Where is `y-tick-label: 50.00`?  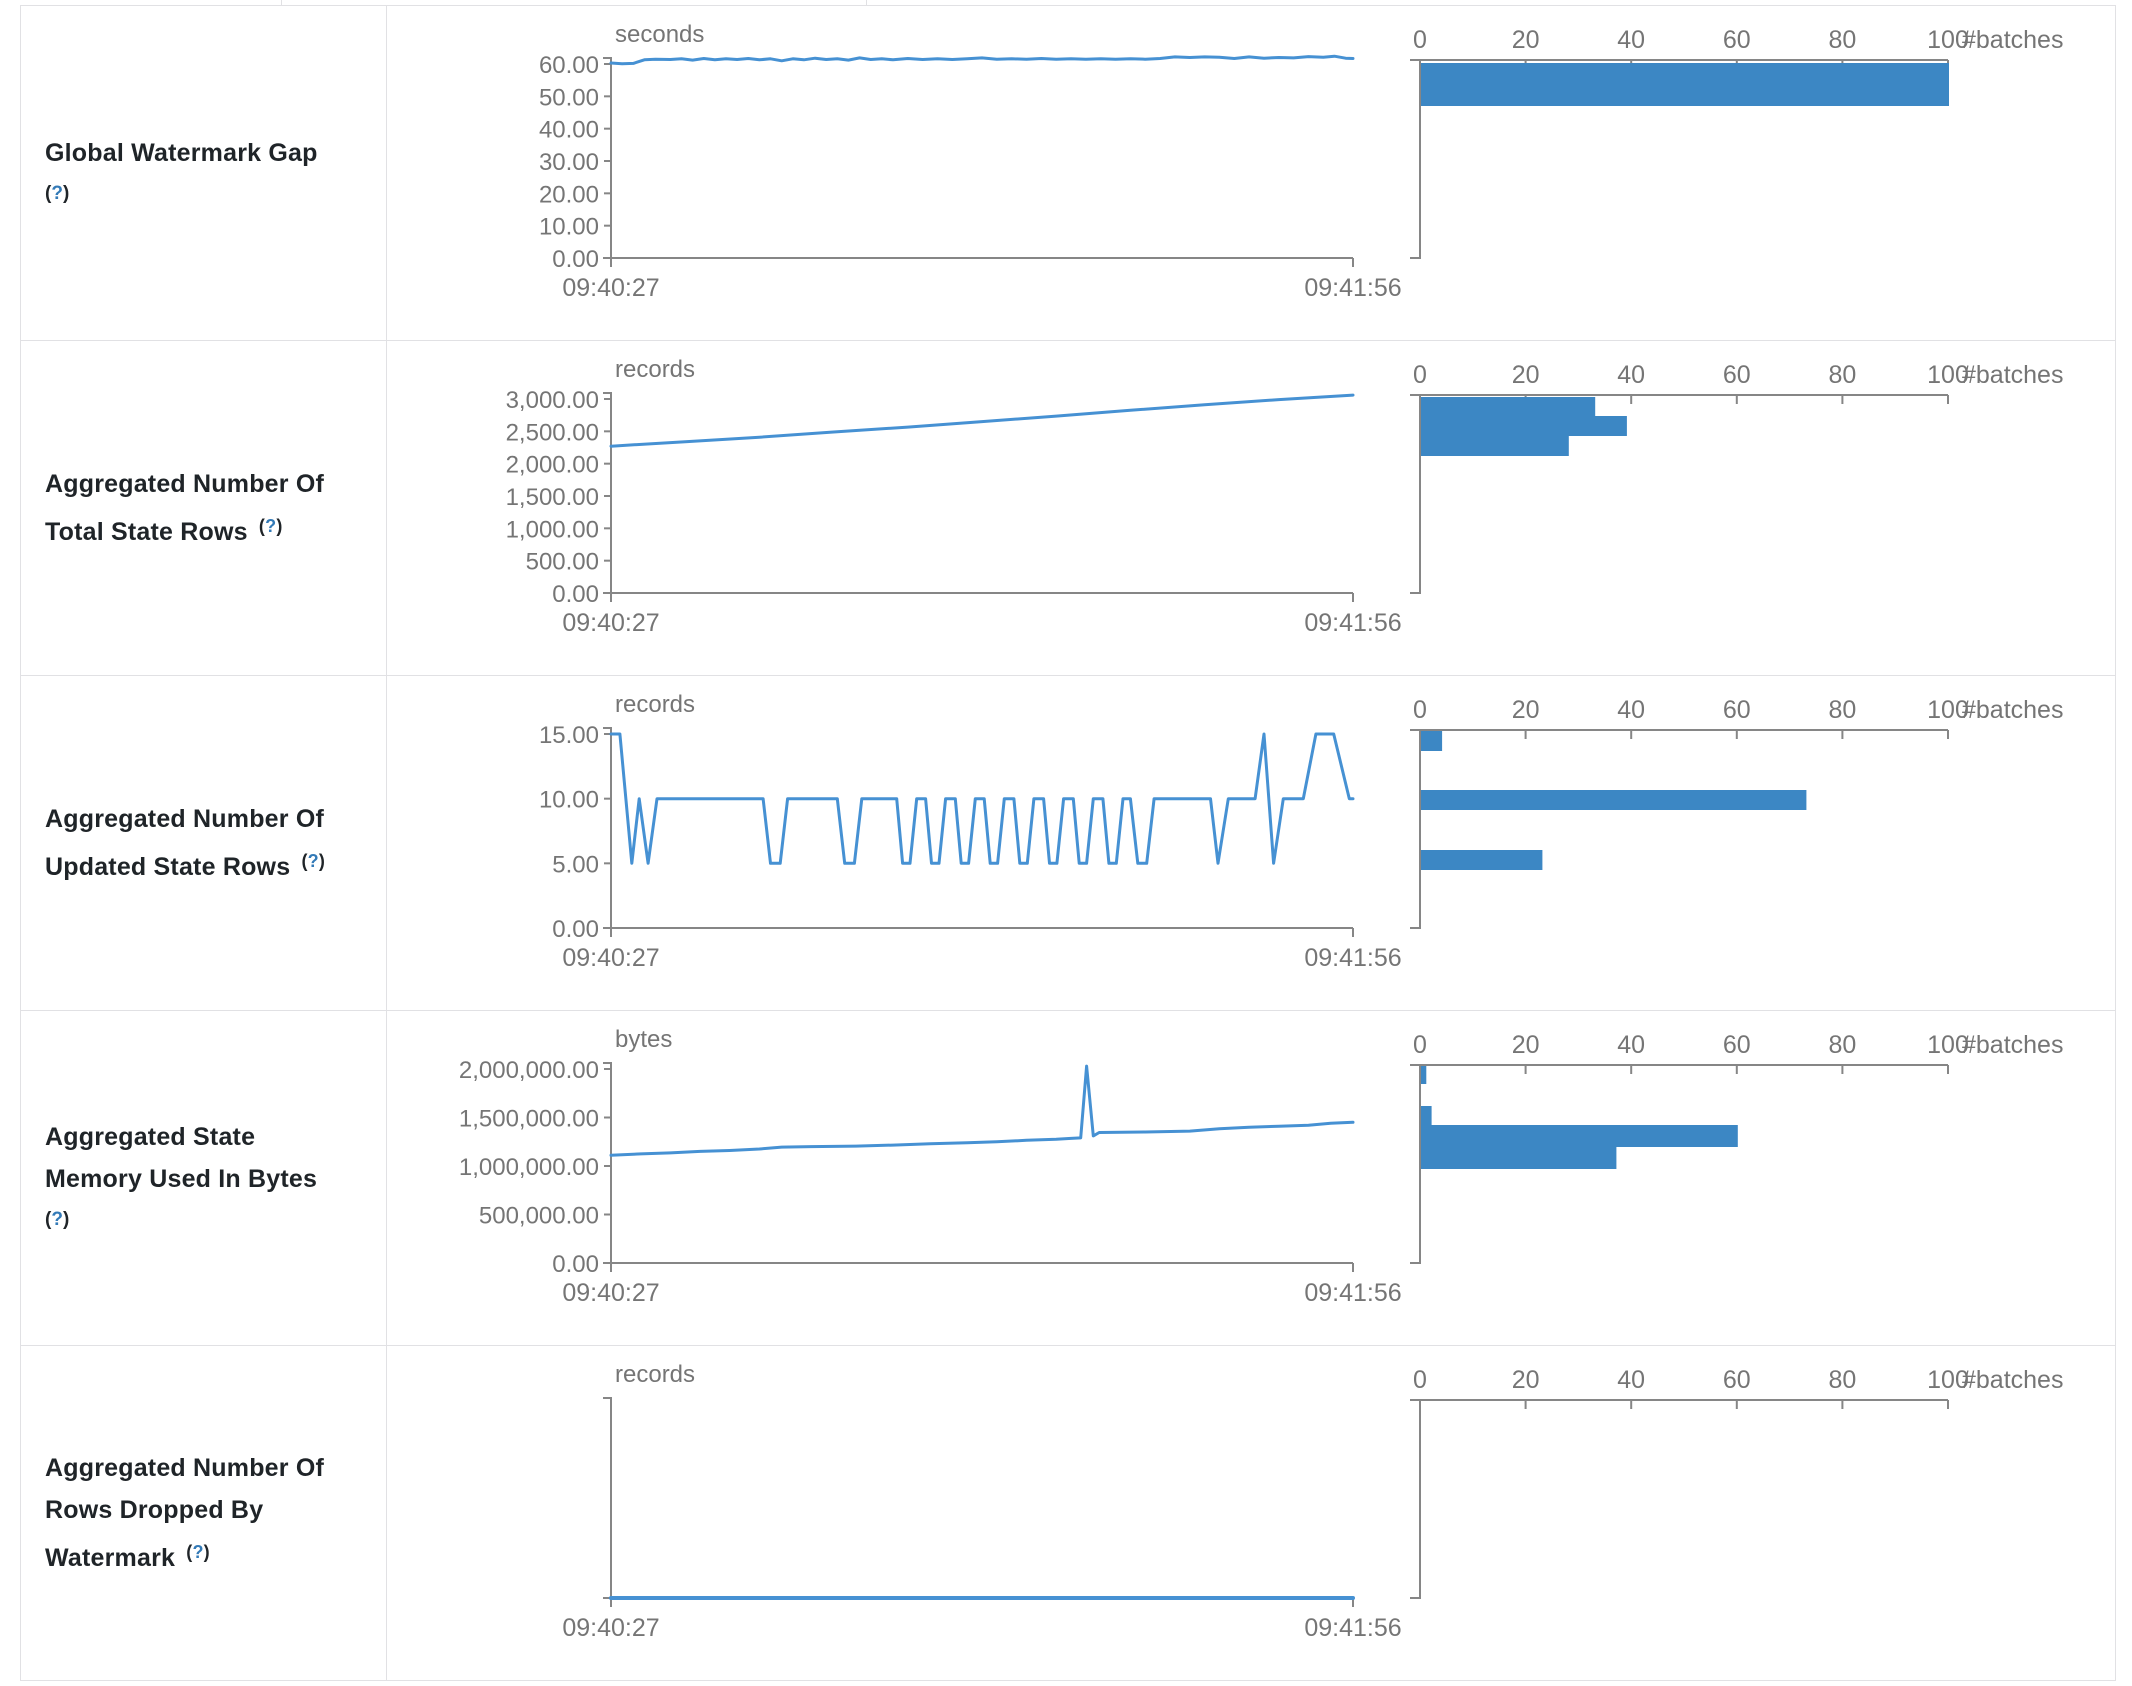
y-tick-label: 50.00 is located at coordinates (569, 97).